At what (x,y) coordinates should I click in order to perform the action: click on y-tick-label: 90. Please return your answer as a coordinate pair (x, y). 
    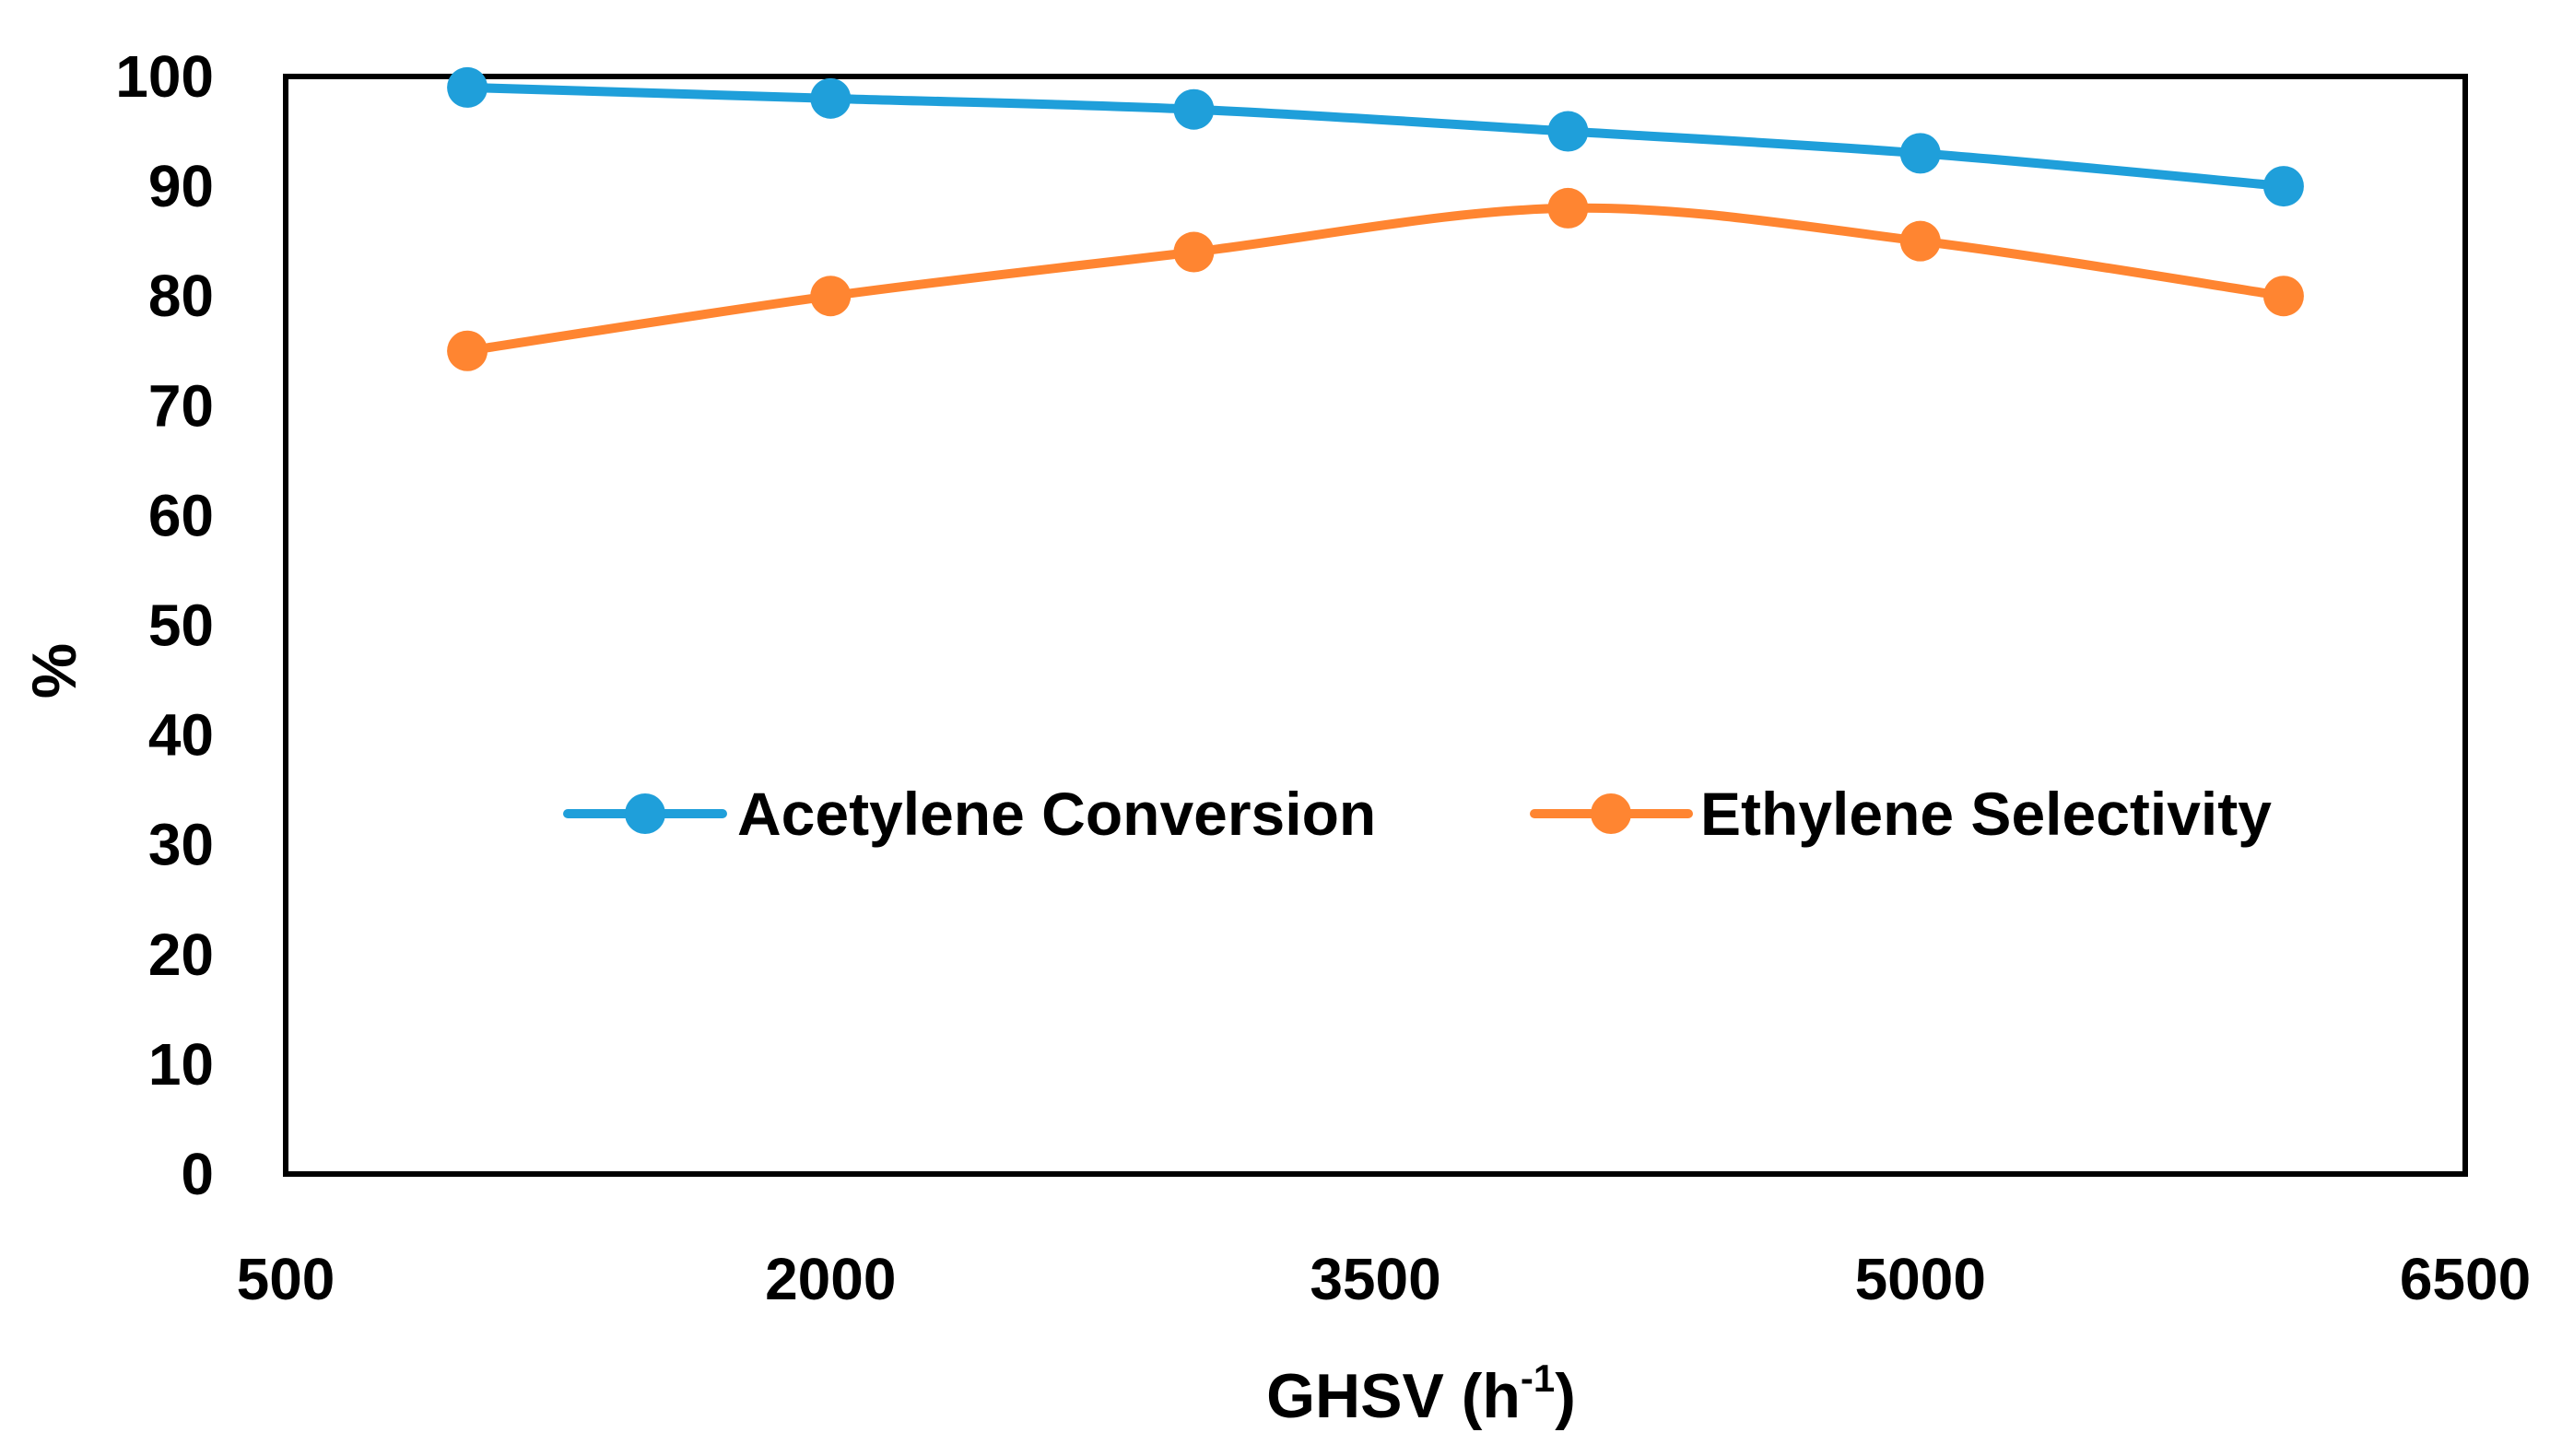
    Looking at the image, I should click on (181, 186).